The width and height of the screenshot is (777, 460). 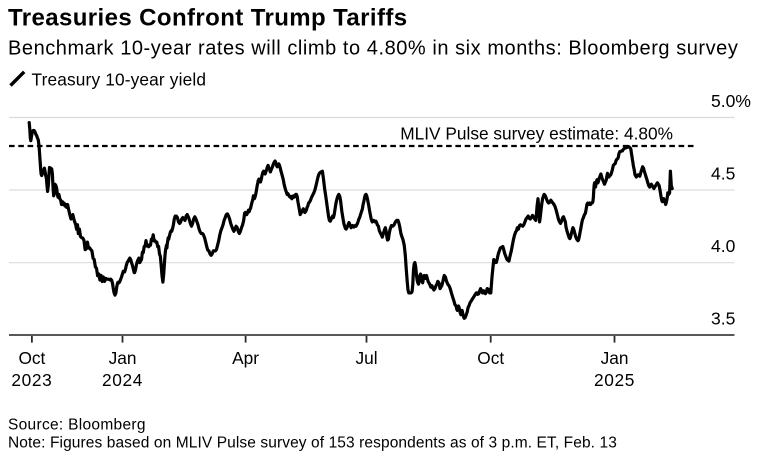 What do you see at coordinates (536, 133) in the screenshot?
I see `svg-text:MLIV Pulse survey estimate: 4.: MLIV Pulse survey estimate: 4.80%` at bounding box center [536, 133].